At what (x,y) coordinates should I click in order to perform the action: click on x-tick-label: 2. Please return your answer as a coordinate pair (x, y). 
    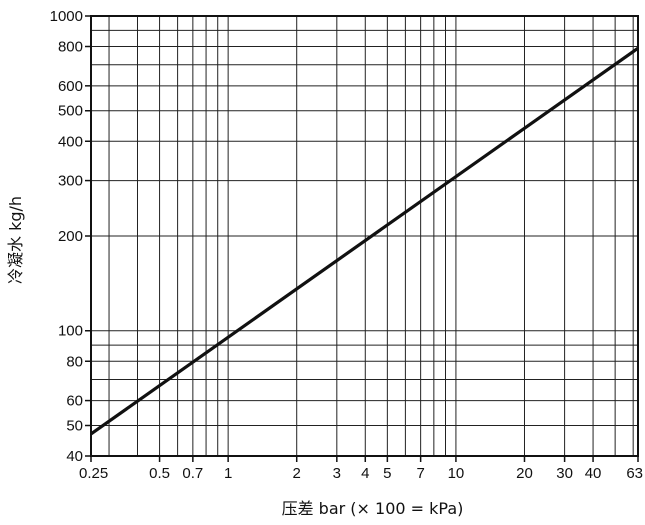
    Looking at the image, I should click on (297, 473).